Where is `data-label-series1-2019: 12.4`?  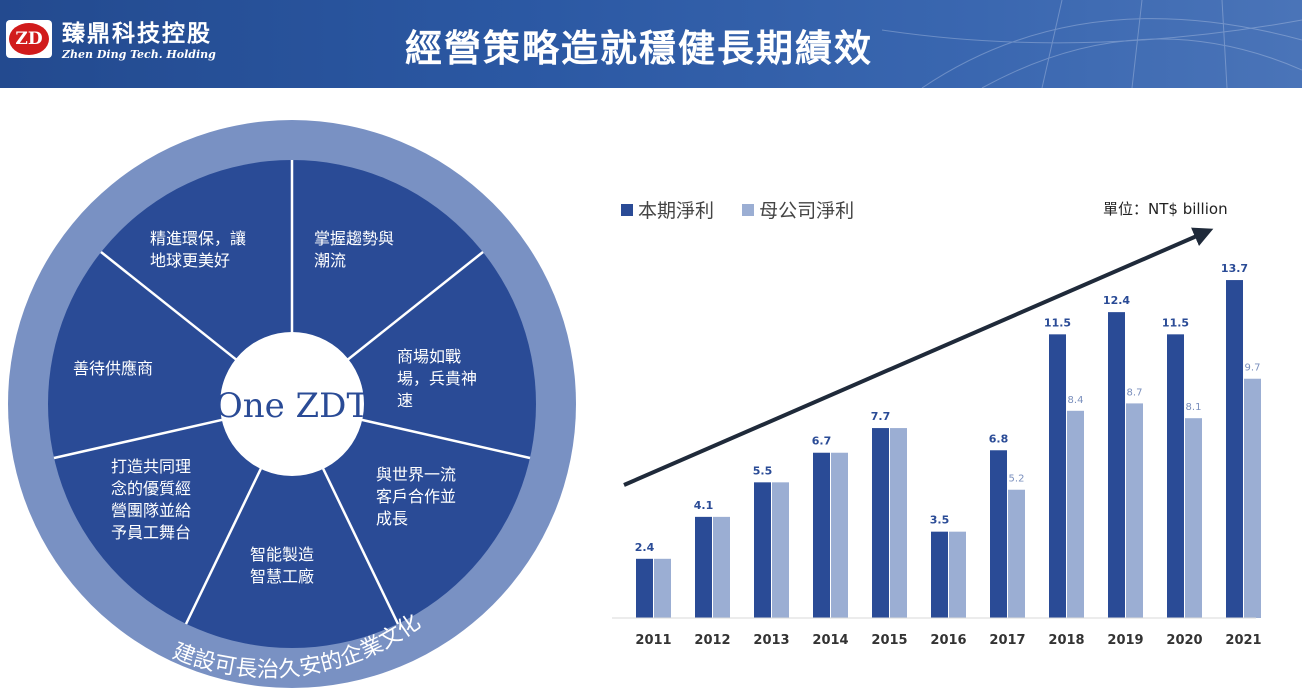 data-label-series1-2019: 12.4 is located at coordinates (1116, 300).